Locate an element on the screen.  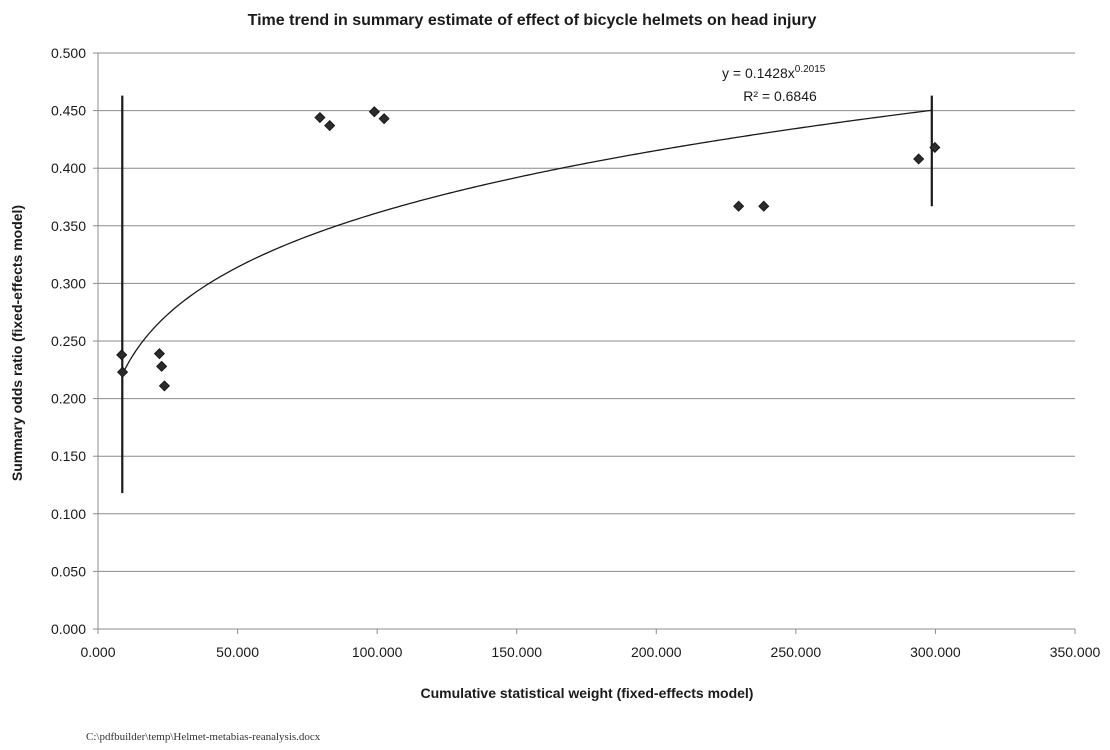
y-tick-label: 0.350 is located at coordinates (68, 226).